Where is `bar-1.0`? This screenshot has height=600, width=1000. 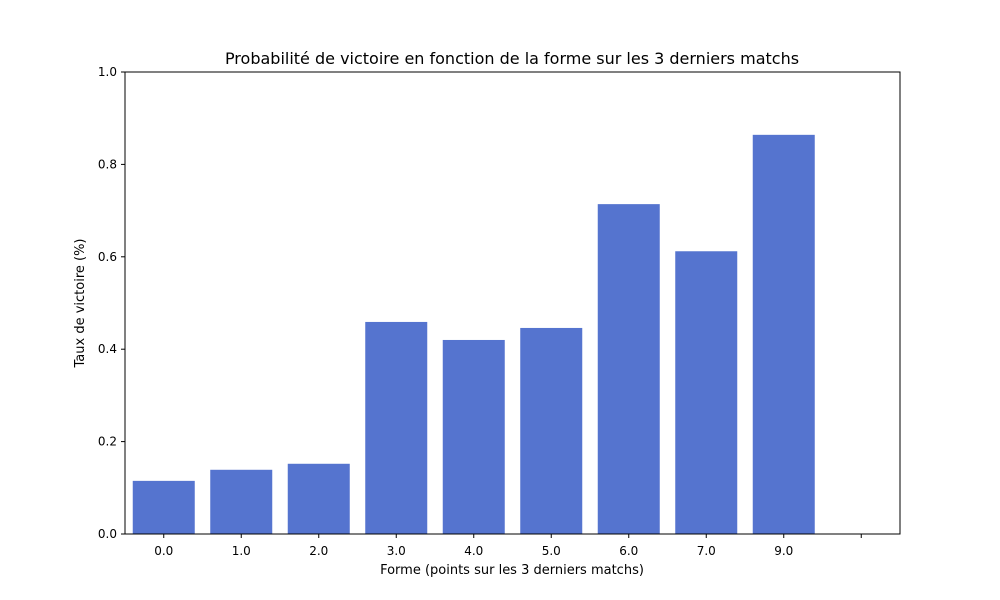 bar-1.0 is located at coordinates (241, 501).